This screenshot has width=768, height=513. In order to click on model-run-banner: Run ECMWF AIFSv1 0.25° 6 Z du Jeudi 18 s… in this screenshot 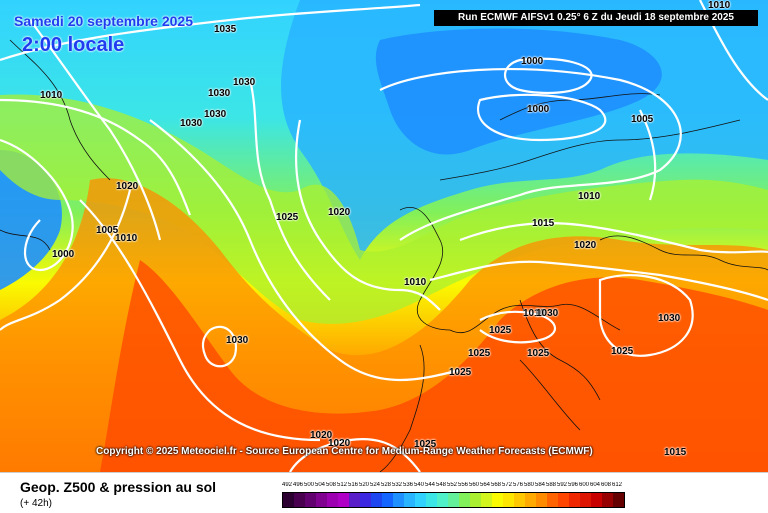, I will do `click(596, 18)`.